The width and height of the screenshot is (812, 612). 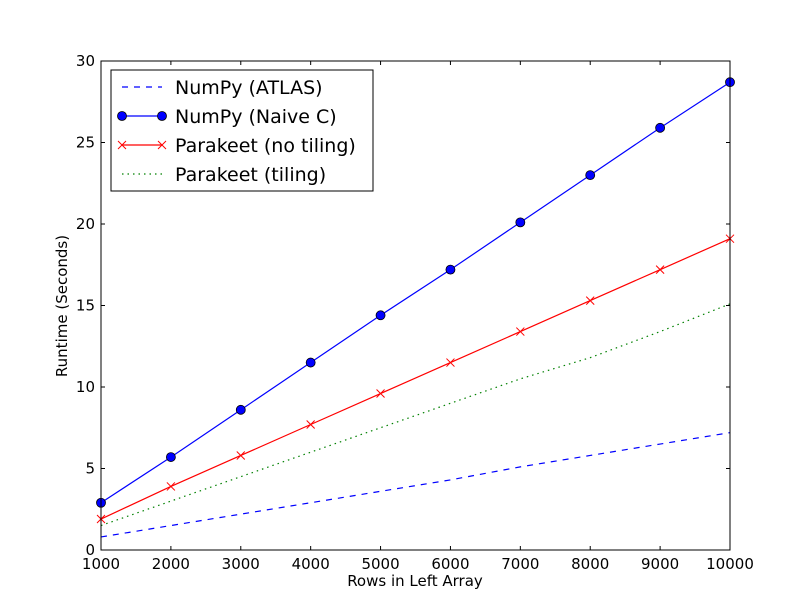 What do you see at coordinates (256, 117) in the screenshot?
I see `legend-label: NumPy (Naive C)` at bounding box center [256, 117].